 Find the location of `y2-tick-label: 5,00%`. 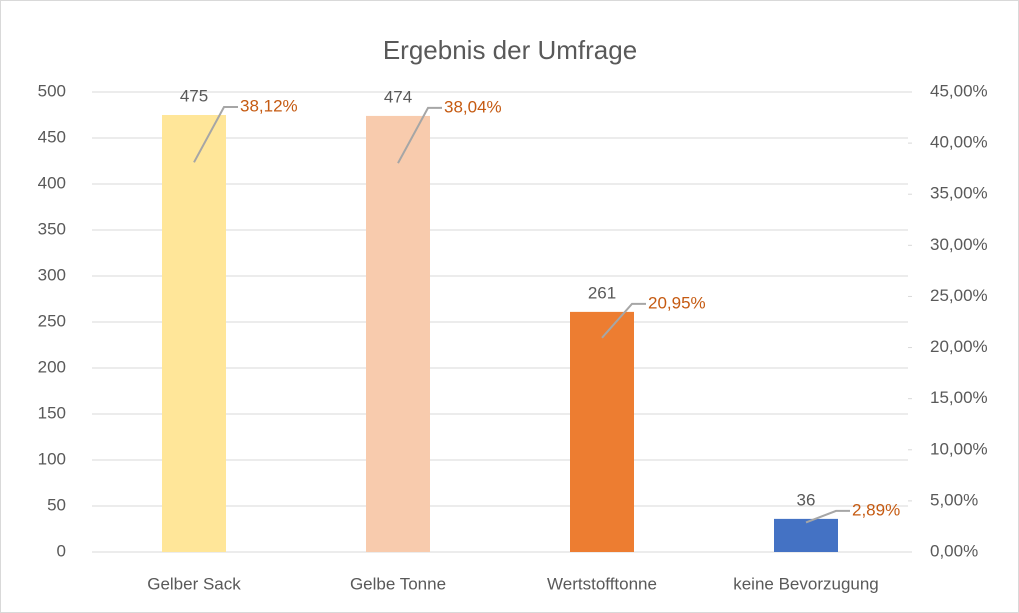

y2-tick-label: 5,00% is located at coordinates (954, 499).